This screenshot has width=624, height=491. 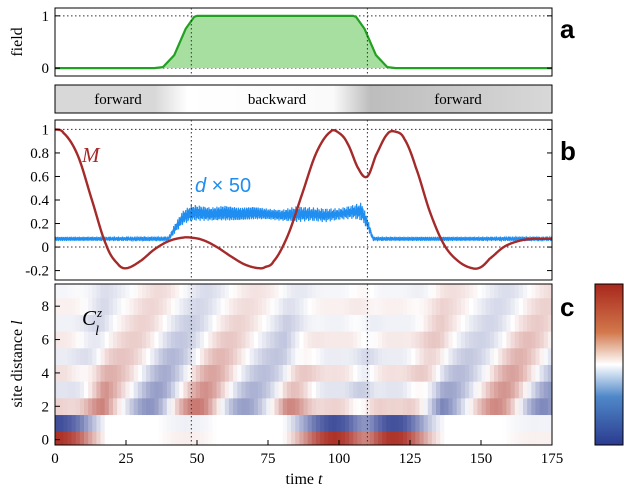 What do you see at coordinates (300, 479) in the screenshot?
I see `x-axis-label-text: time` at bounding box center [300, 479].